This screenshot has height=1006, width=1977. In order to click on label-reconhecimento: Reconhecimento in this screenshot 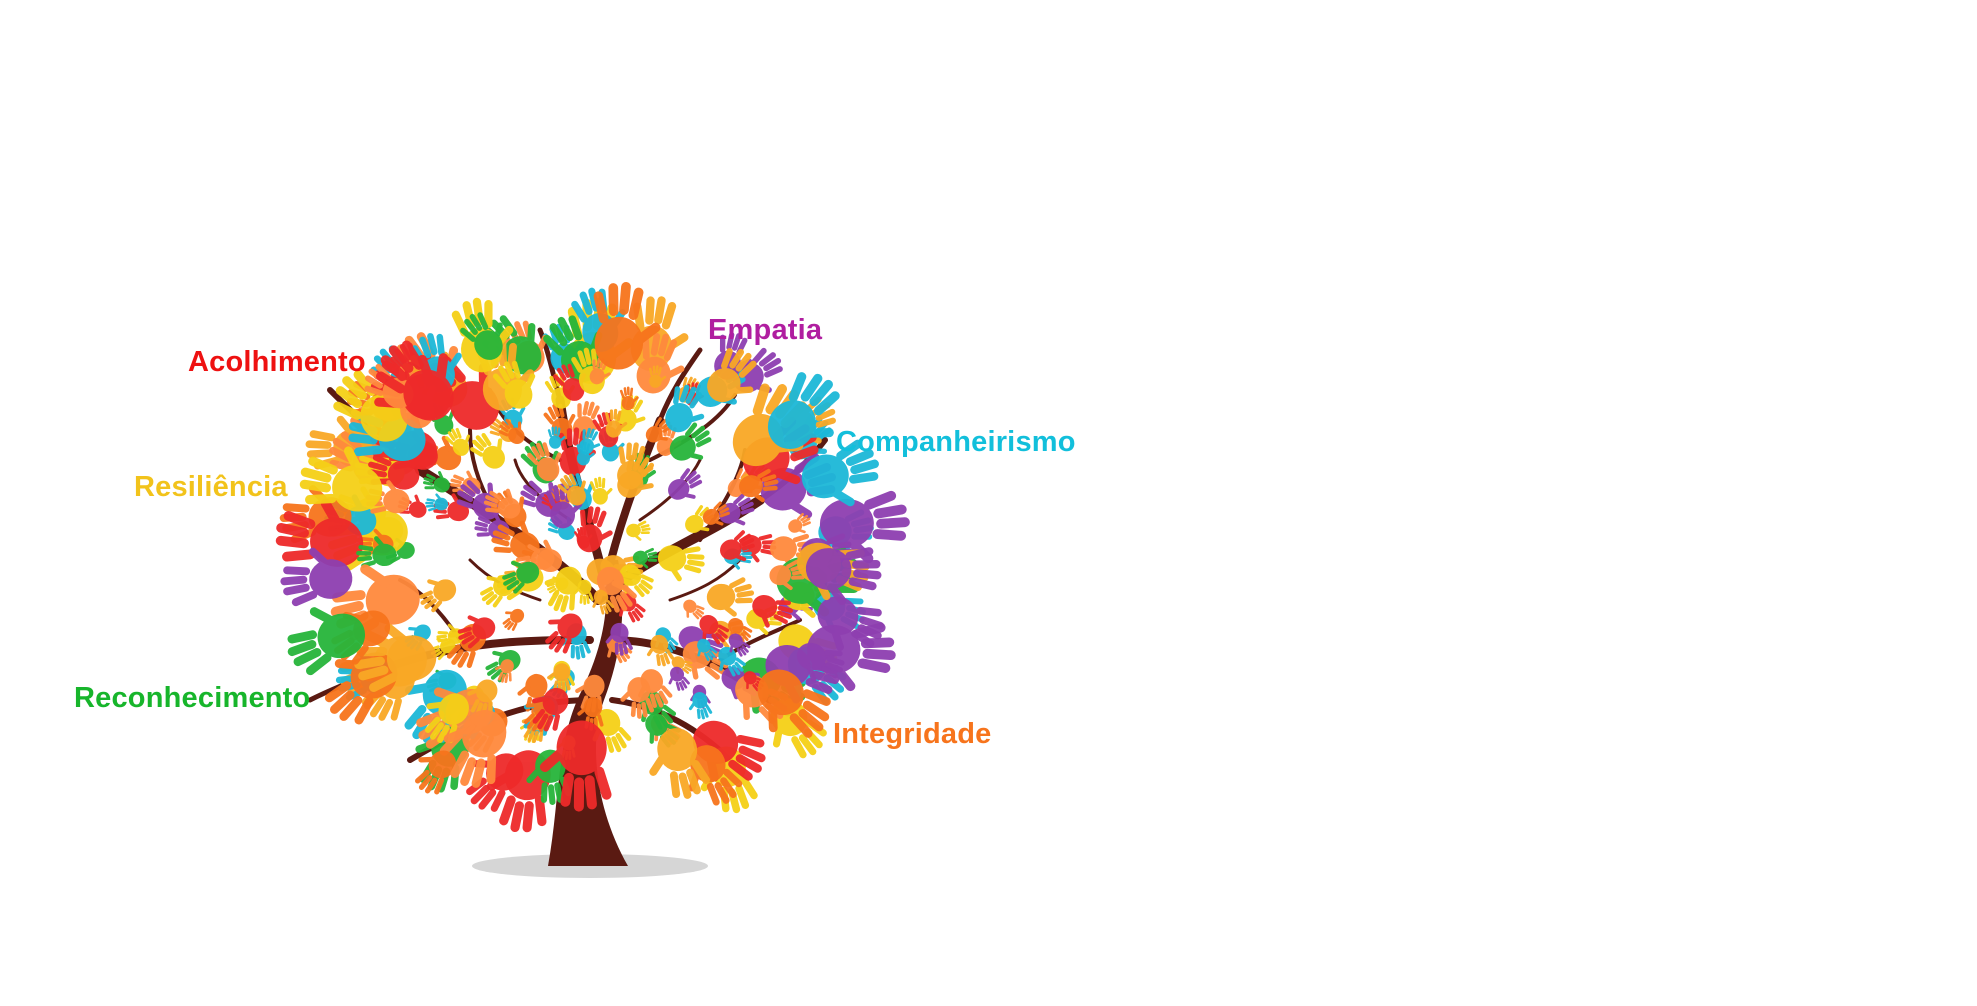, I will do `click(192, 698)`.